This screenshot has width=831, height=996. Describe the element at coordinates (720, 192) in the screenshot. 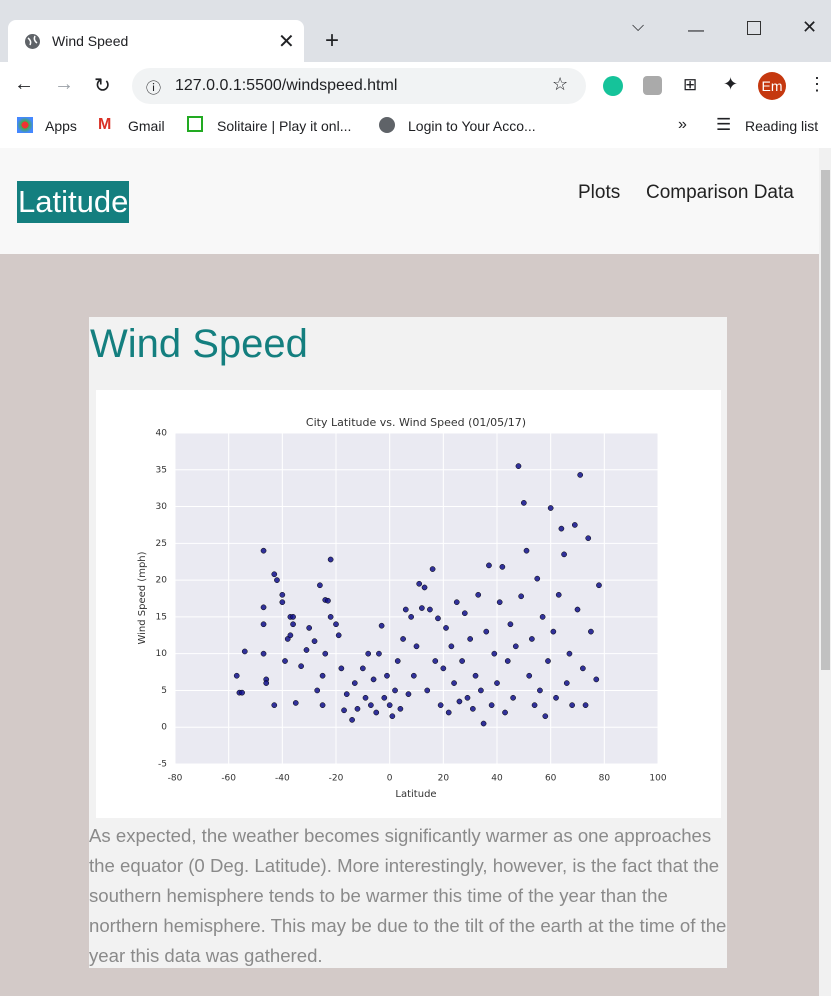

I see `nav-link: Comparison Data` at that location.